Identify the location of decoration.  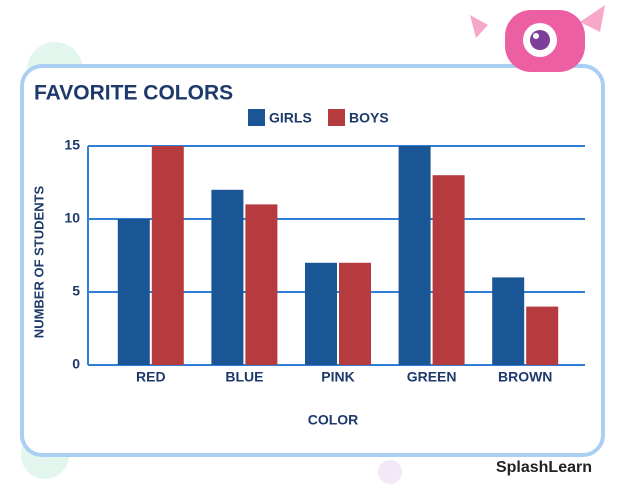
(390, 472).